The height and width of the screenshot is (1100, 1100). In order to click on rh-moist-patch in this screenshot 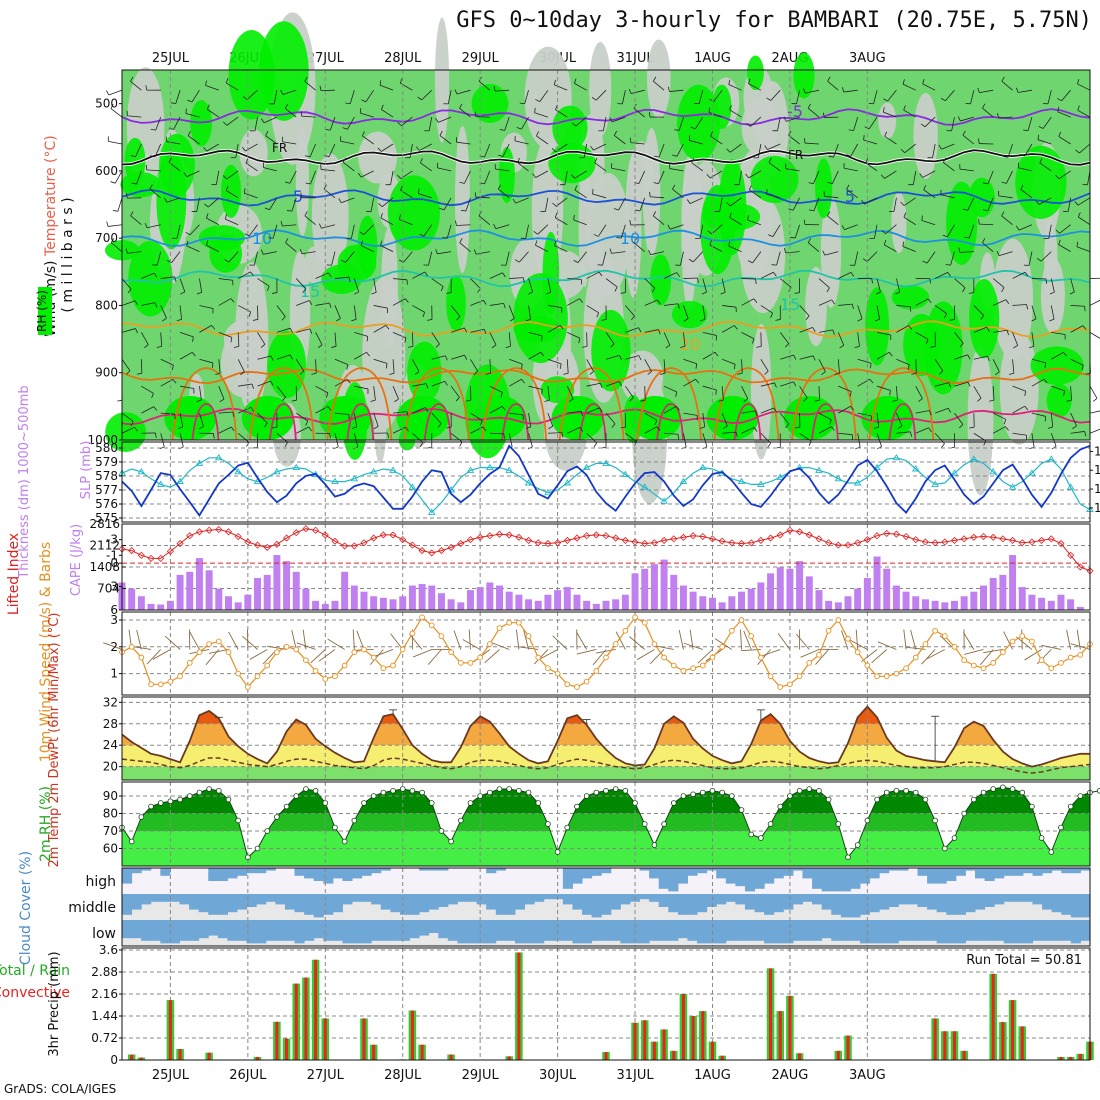, I will do `click(735, 216)`.